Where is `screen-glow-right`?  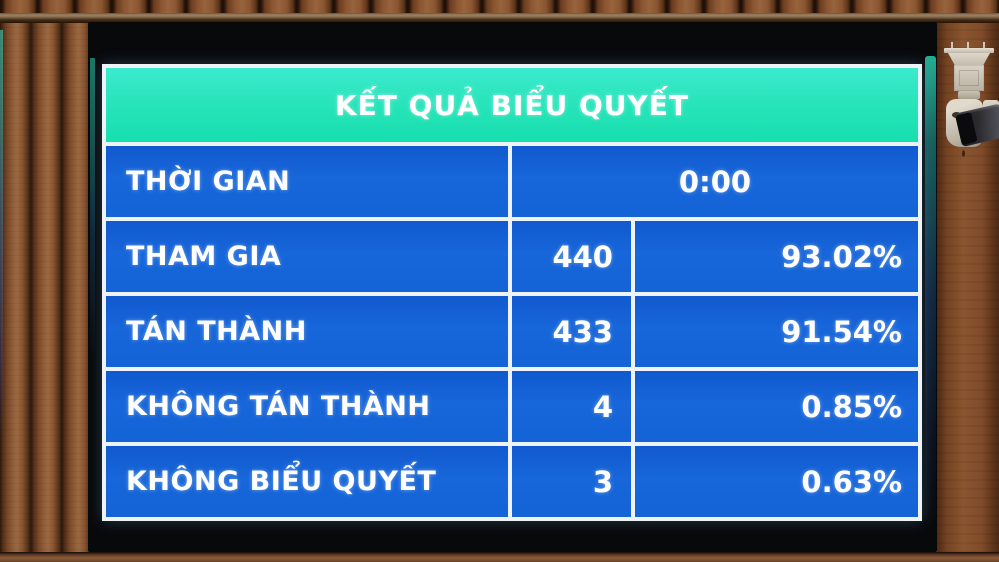
screen-glow-right is located at coordinates (930, 291).